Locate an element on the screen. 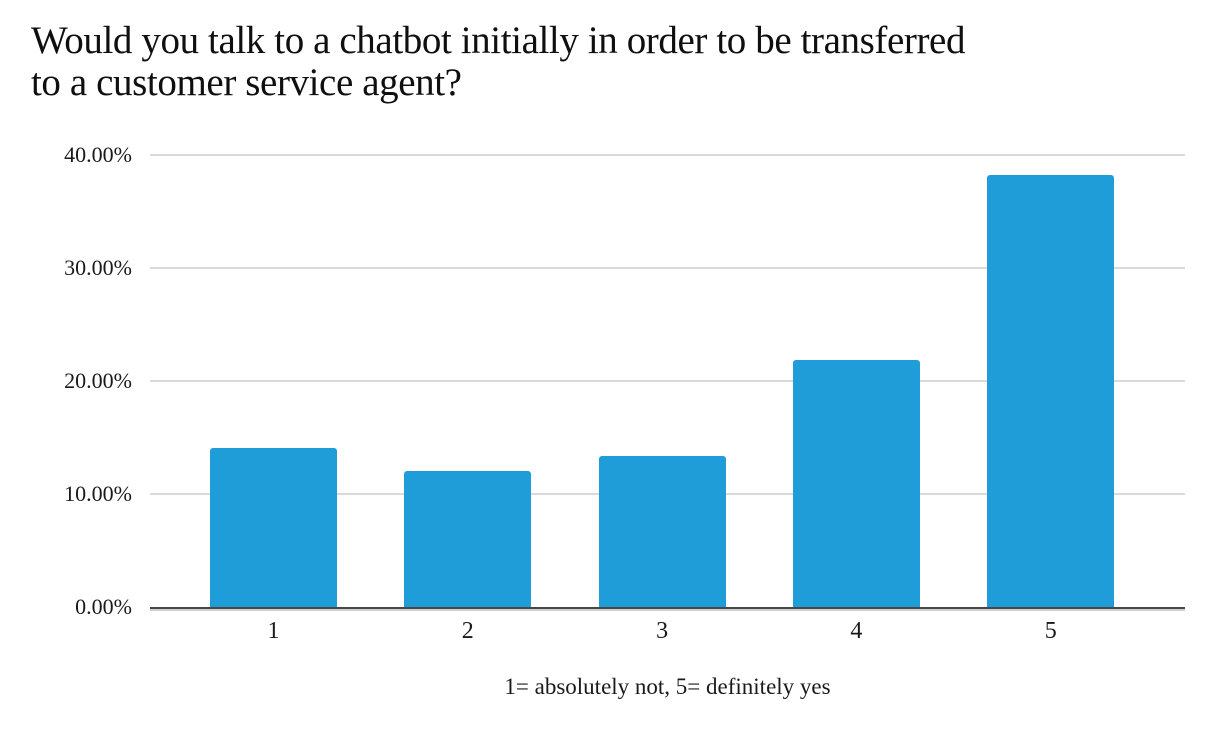 The image size is (1213, 750). x-tick-label-3: 3 is located at coordinates (662, 631).